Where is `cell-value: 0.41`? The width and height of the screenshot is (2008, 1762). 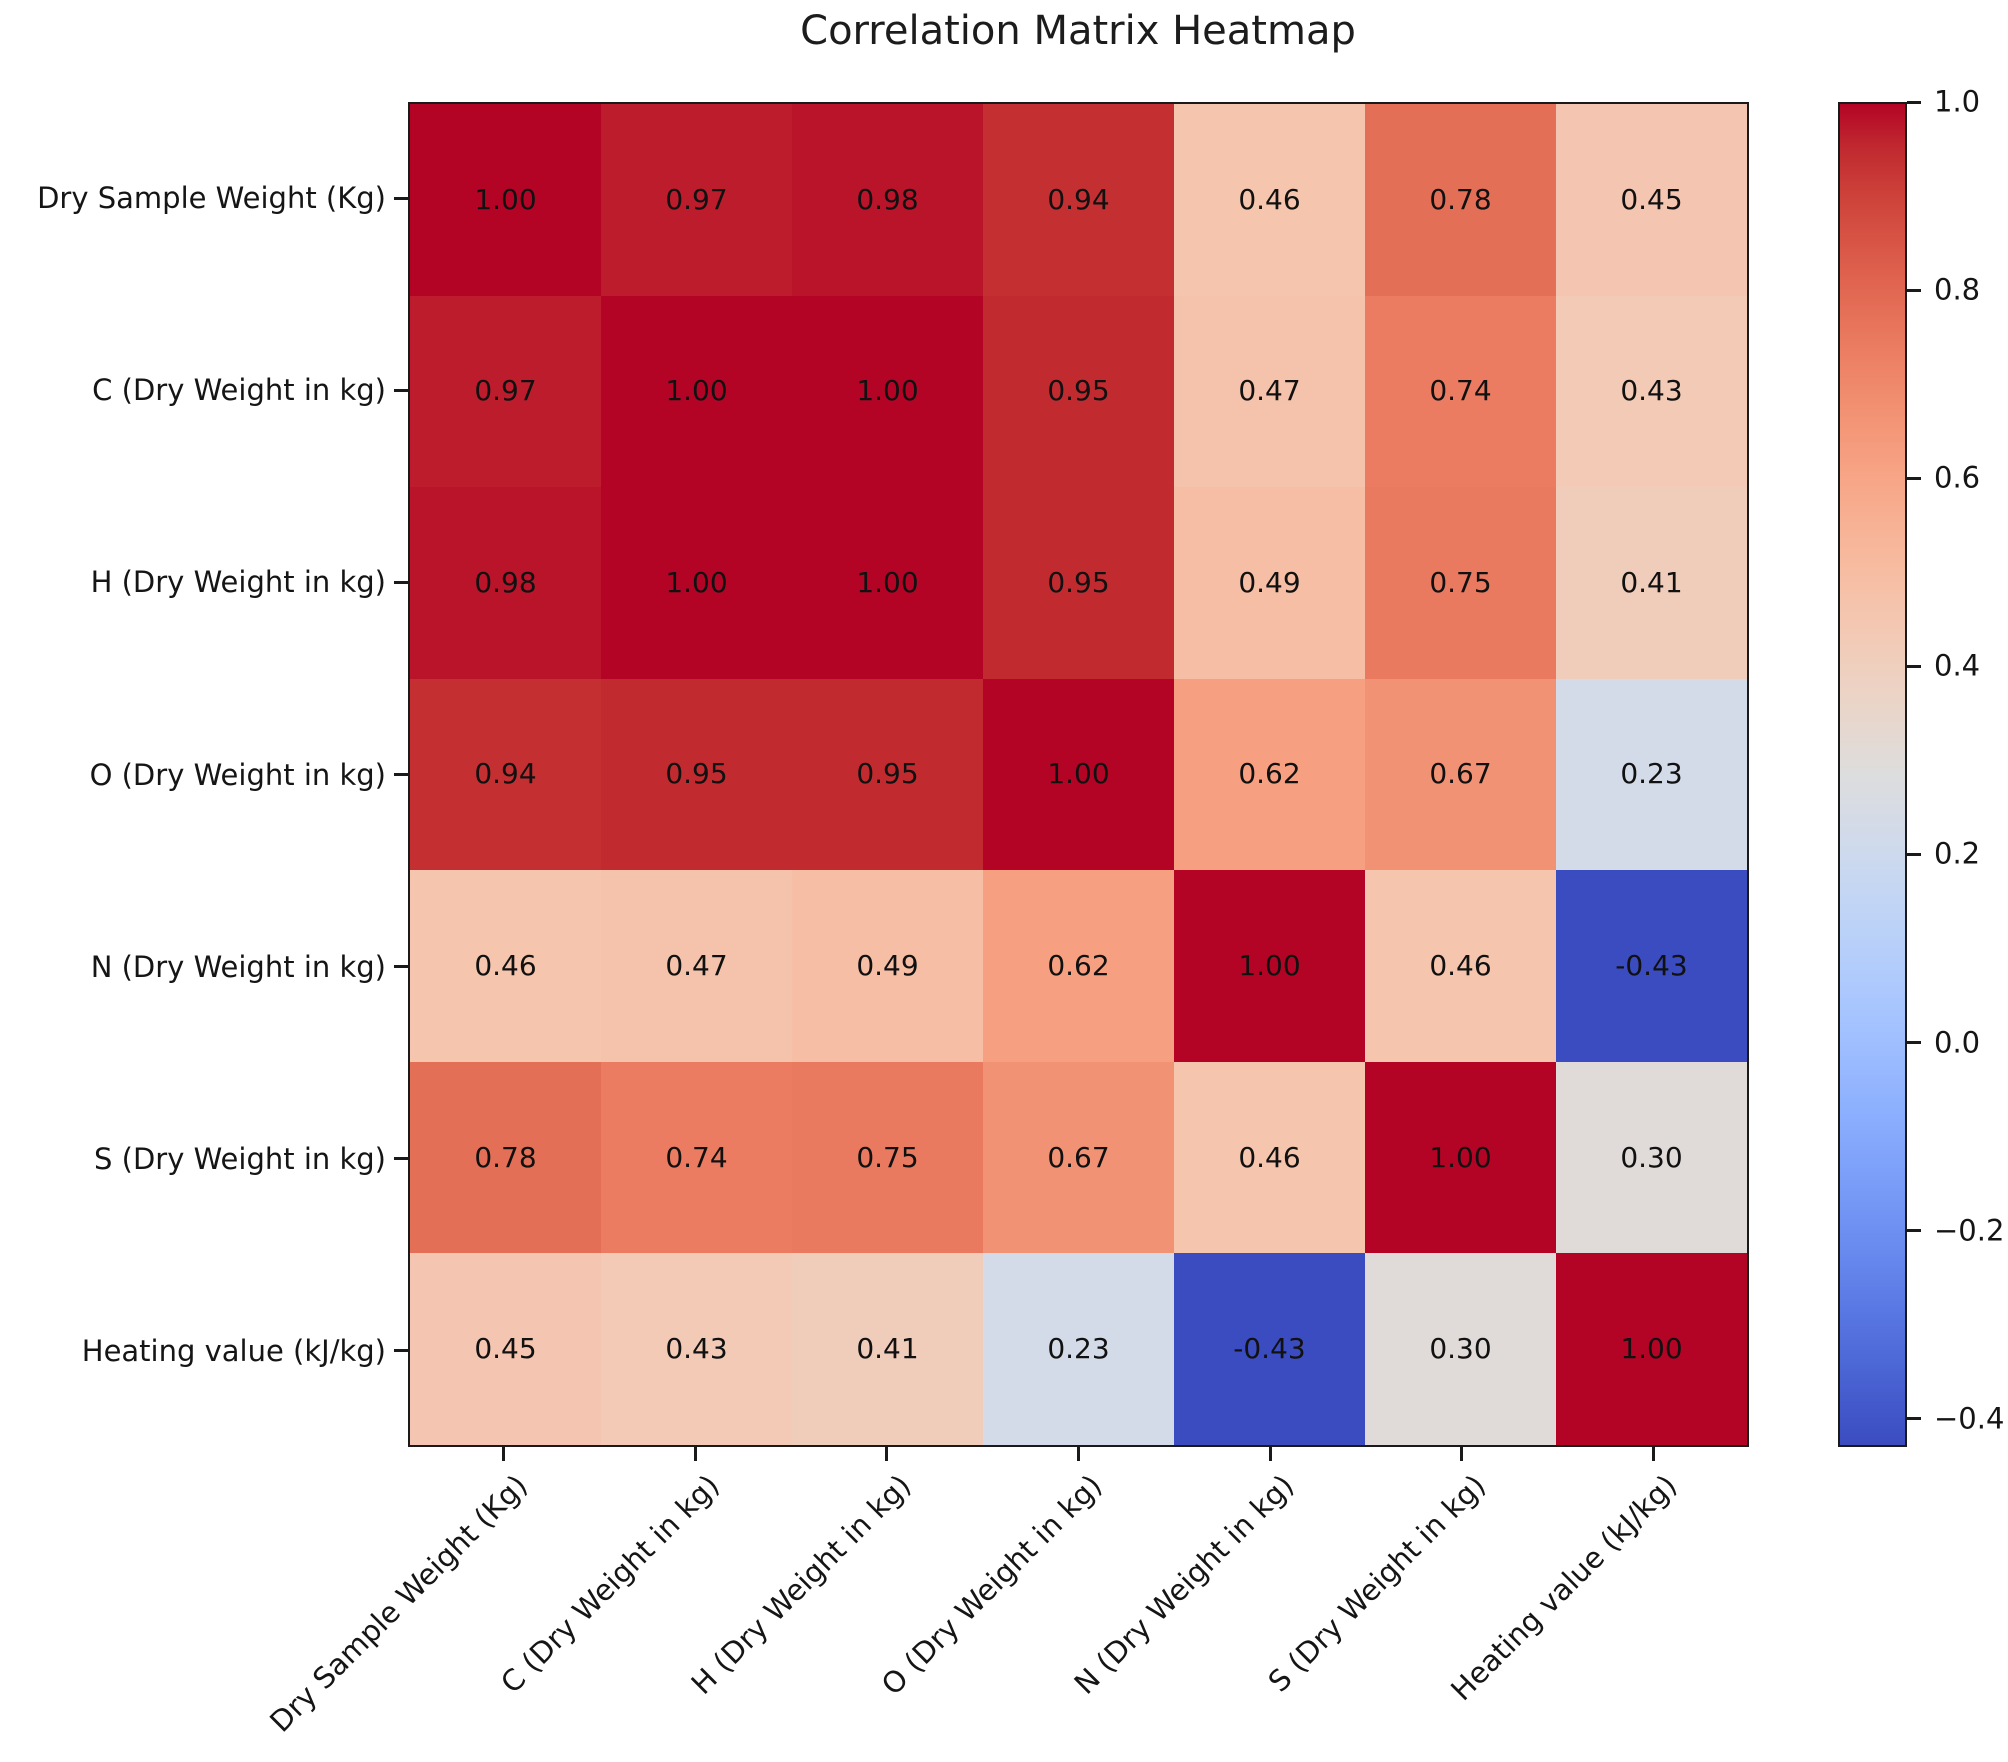 cell-value: 0.41 is located at coordinates (887, 1349).